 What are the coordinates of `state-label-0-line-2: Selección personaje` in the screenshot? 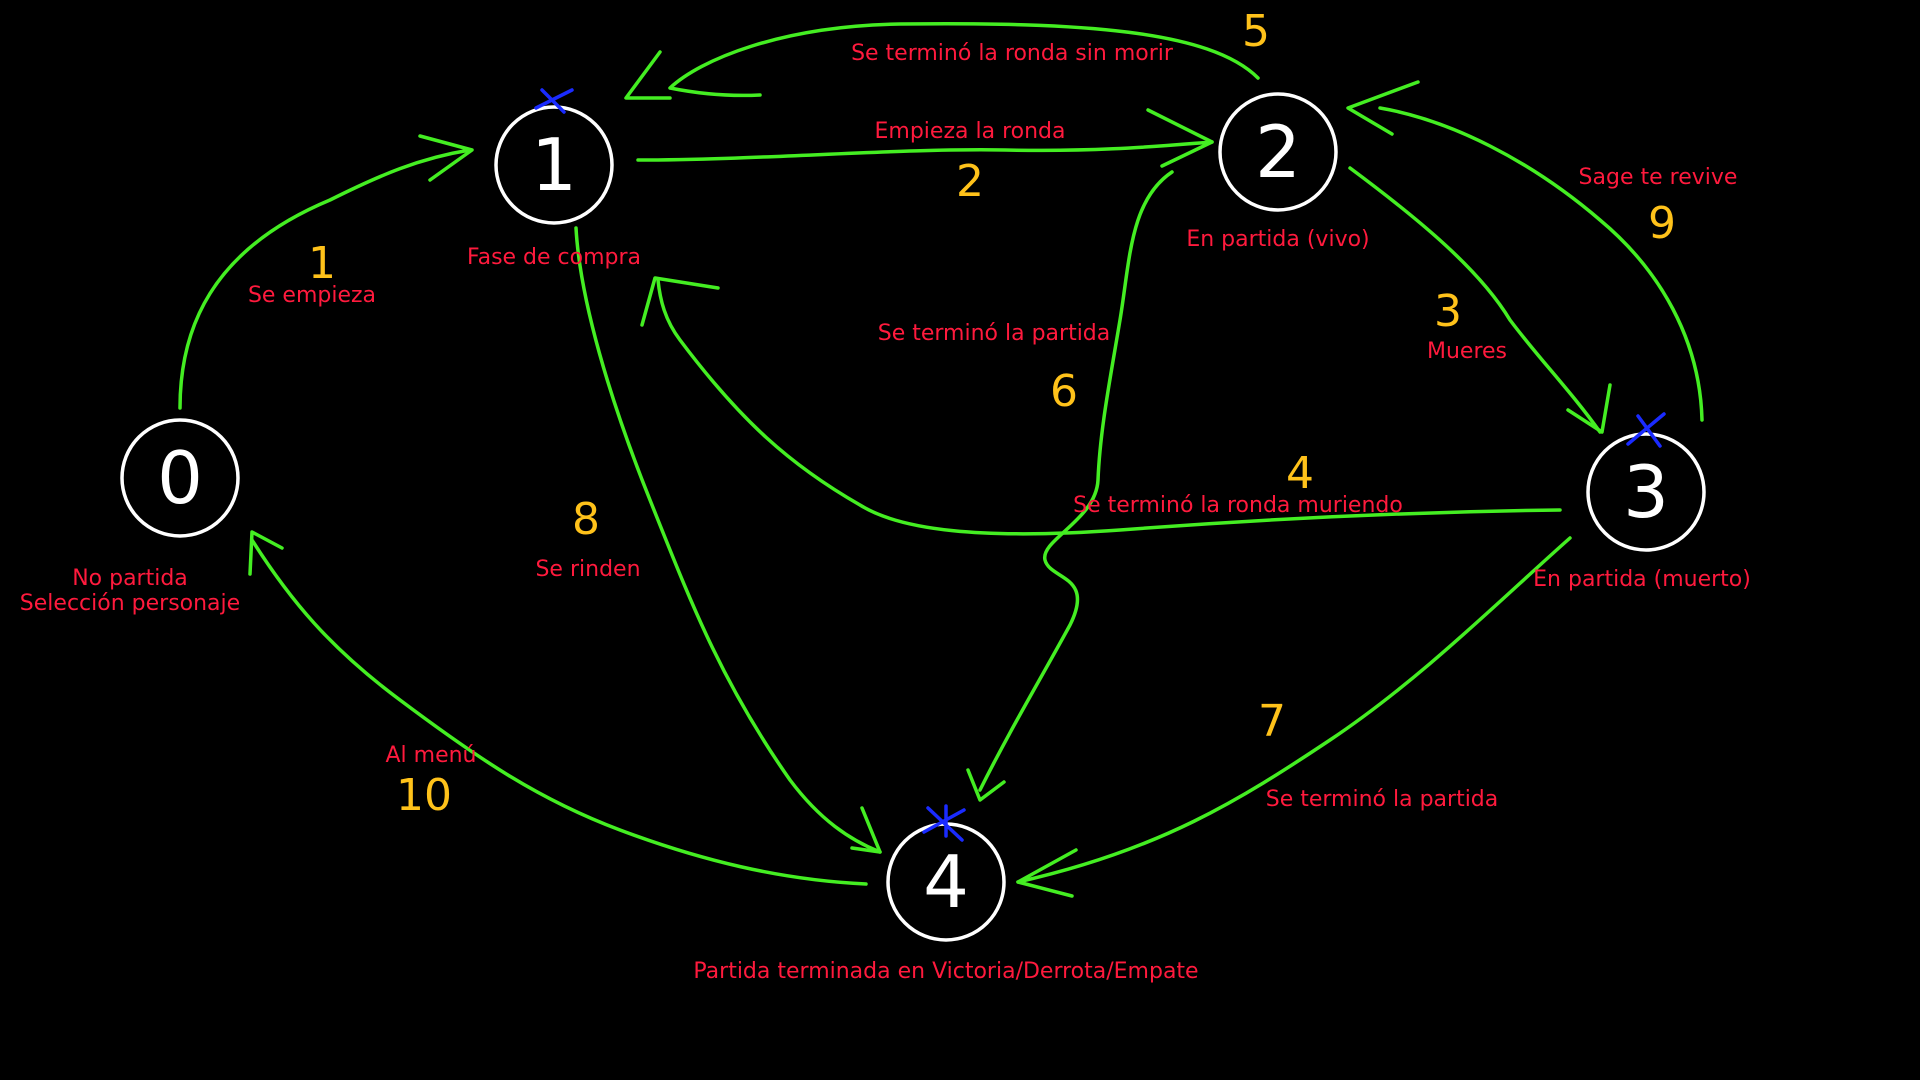 It's located at (130, 603).